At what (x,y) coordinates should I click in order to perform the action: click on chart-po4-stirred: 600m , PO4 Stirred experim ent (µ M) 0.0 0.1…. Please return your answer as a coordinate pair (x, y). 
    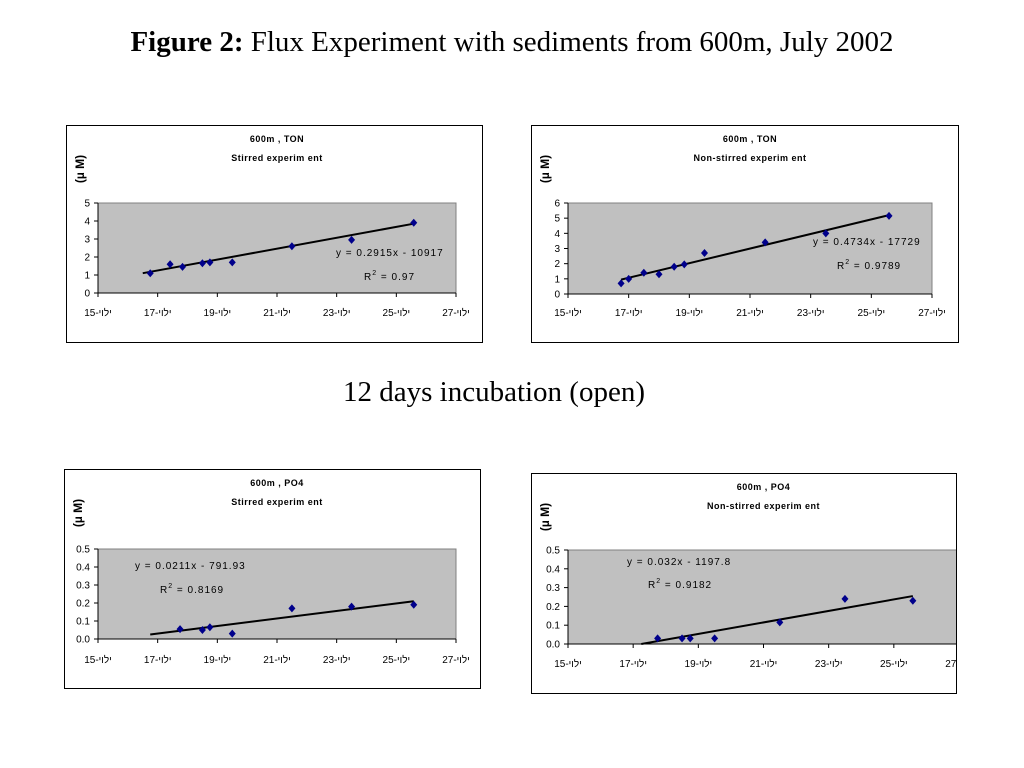
    Looking at the image, I should click on (272, 579).